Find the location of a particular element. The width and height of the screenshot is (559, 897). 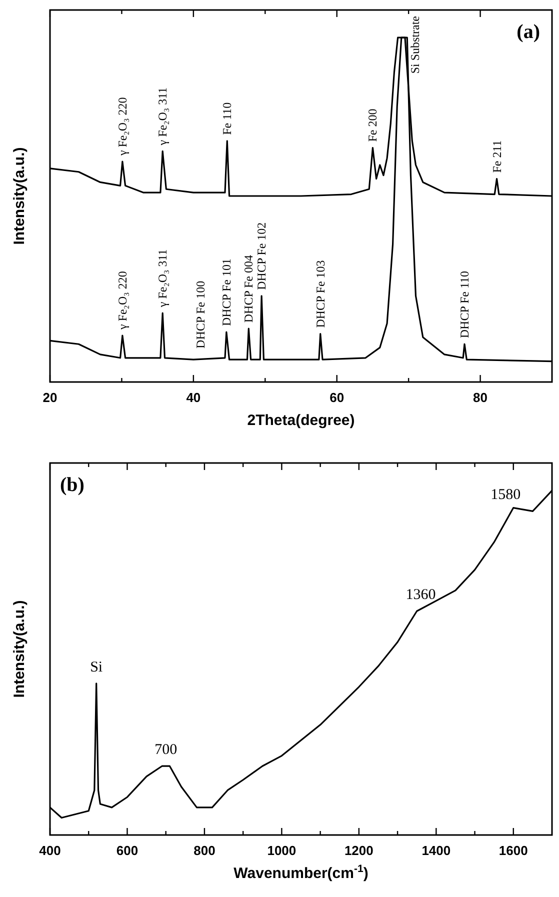

x-axis-title: 2Theta(degree) is located at coordinates (301, 420).